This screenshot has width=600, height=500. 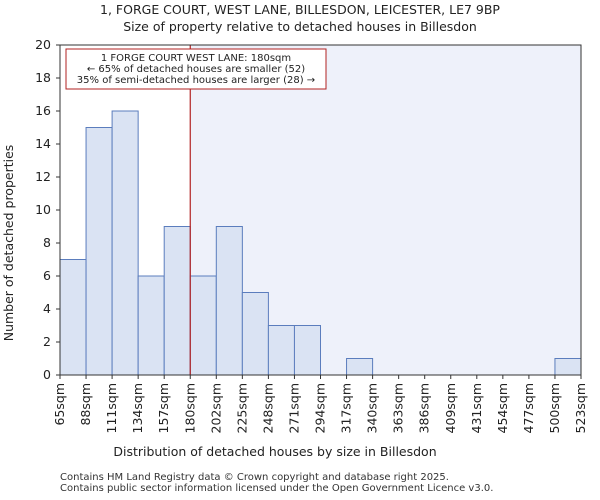 I want to click on y-tick-label: 16, so click(x=43, y=110).